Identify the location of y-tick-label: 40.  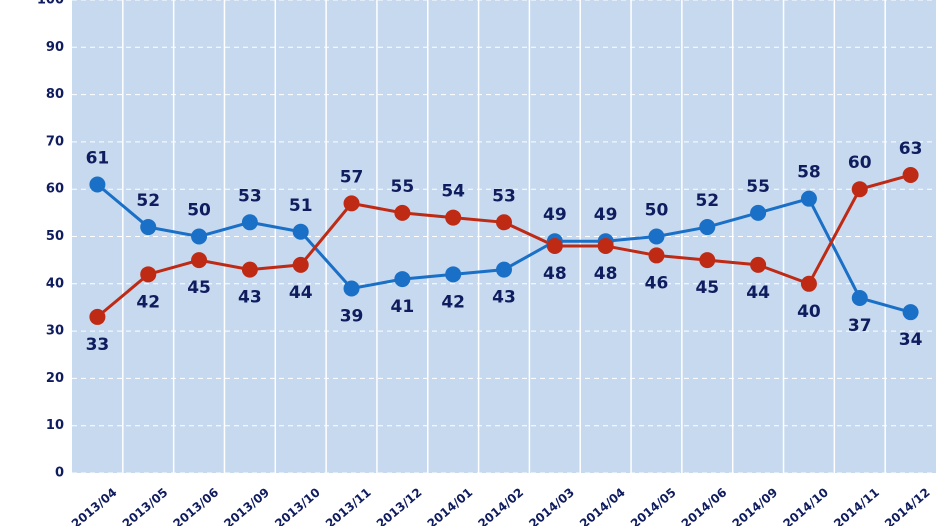
(55, 283).